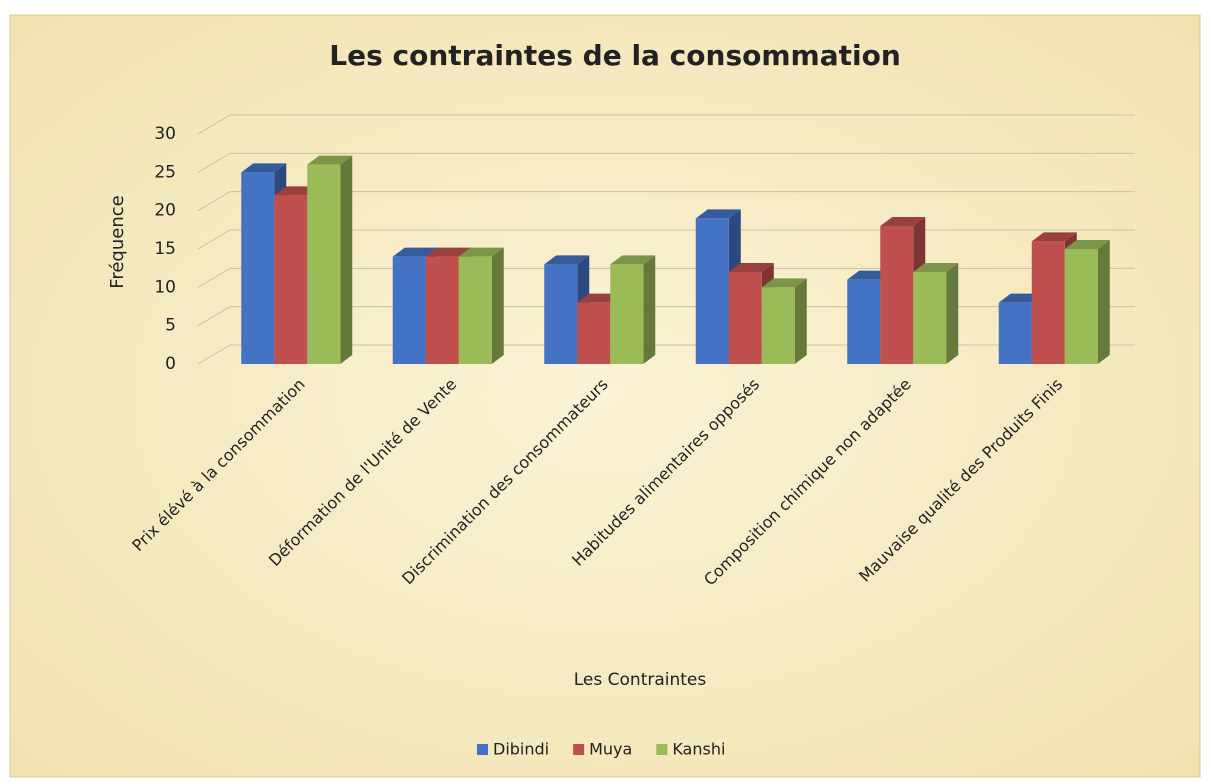  Describe the element at coordinates (165, 249) in the screenshot. I see `y-tick-label: 15` at that location.